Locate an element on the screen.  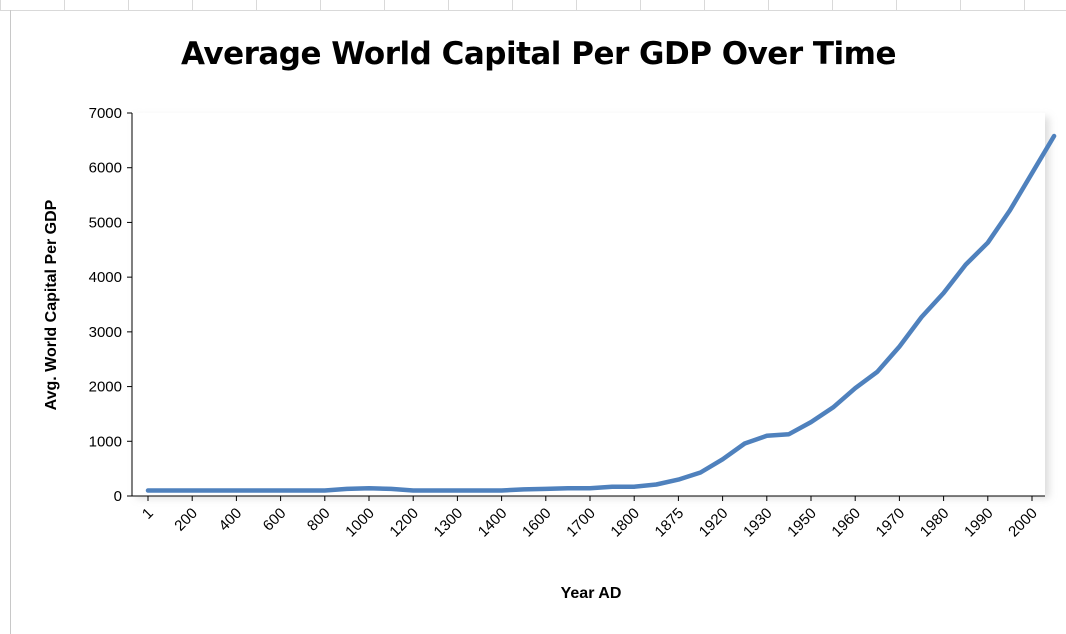
x-tick-label: 1950 is located at coordinates (802, 523).